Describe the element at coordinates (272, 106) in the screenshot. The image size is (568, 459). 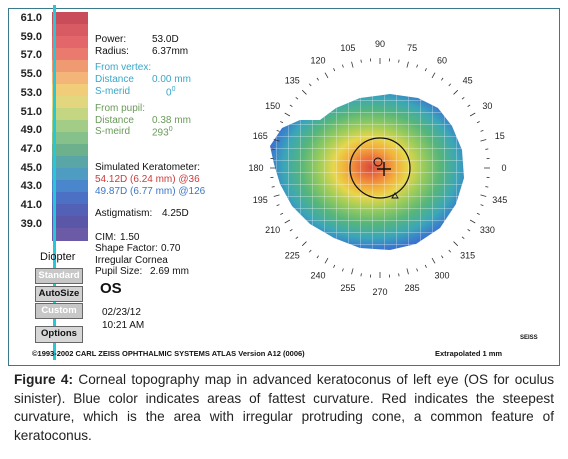
I see `degree-label: 150` at that location.